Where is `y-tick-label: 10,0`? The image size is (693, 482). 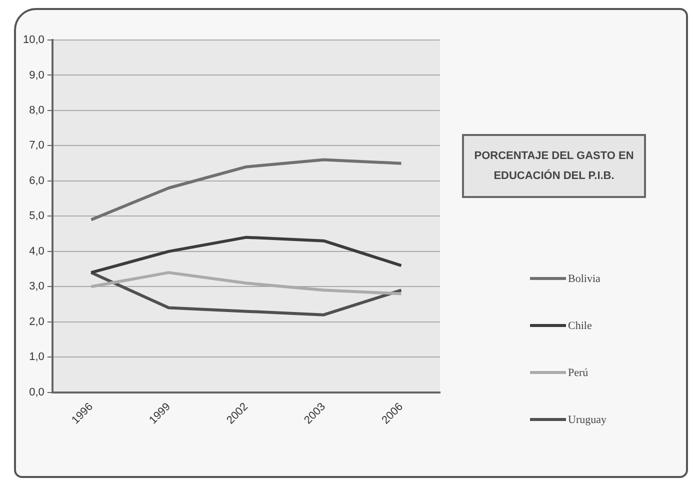
y-tick-label: 10,0 is located at coordinates (33, 40).